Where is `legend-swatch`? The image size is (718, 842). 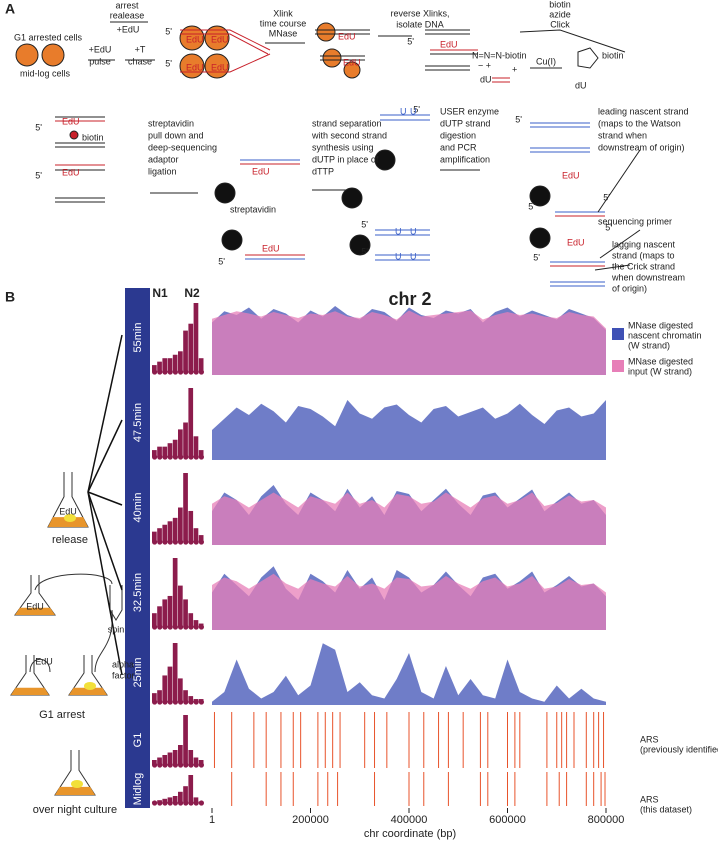 legend-swatch is located at coordinates (618, 366).